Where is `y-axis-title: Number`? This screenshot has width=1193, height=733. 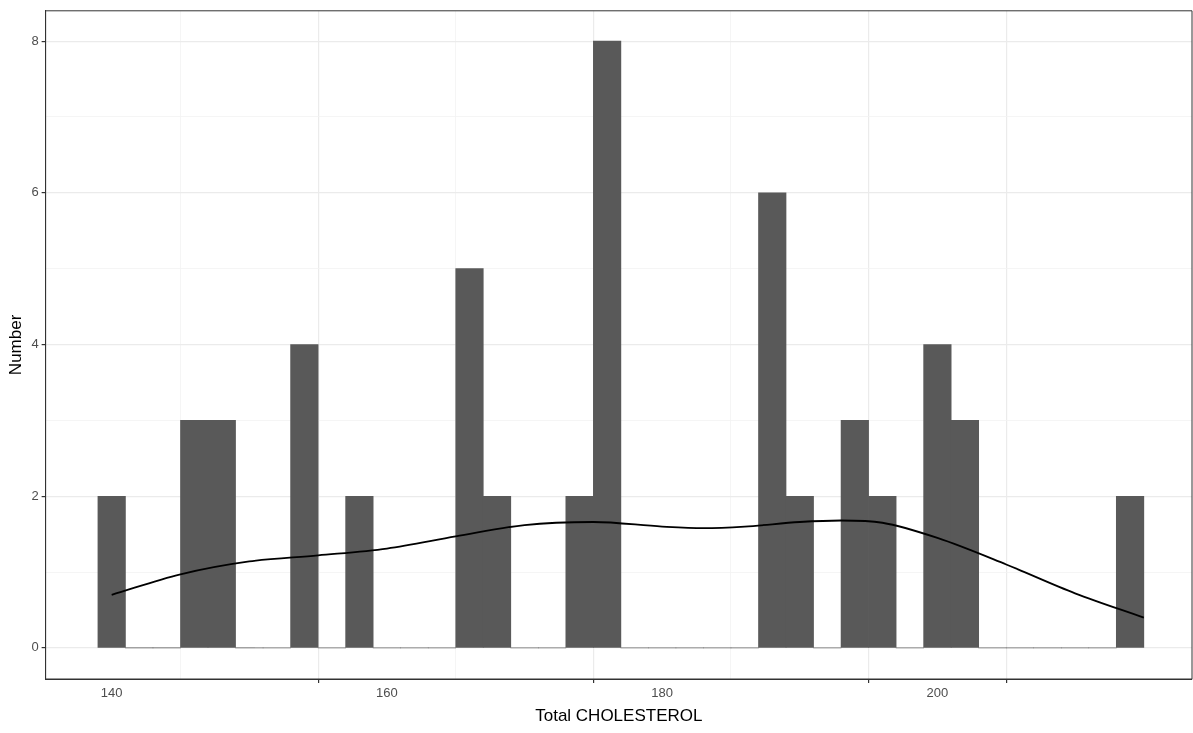 y-axis-title: Number is located at coordinates (15, 345).